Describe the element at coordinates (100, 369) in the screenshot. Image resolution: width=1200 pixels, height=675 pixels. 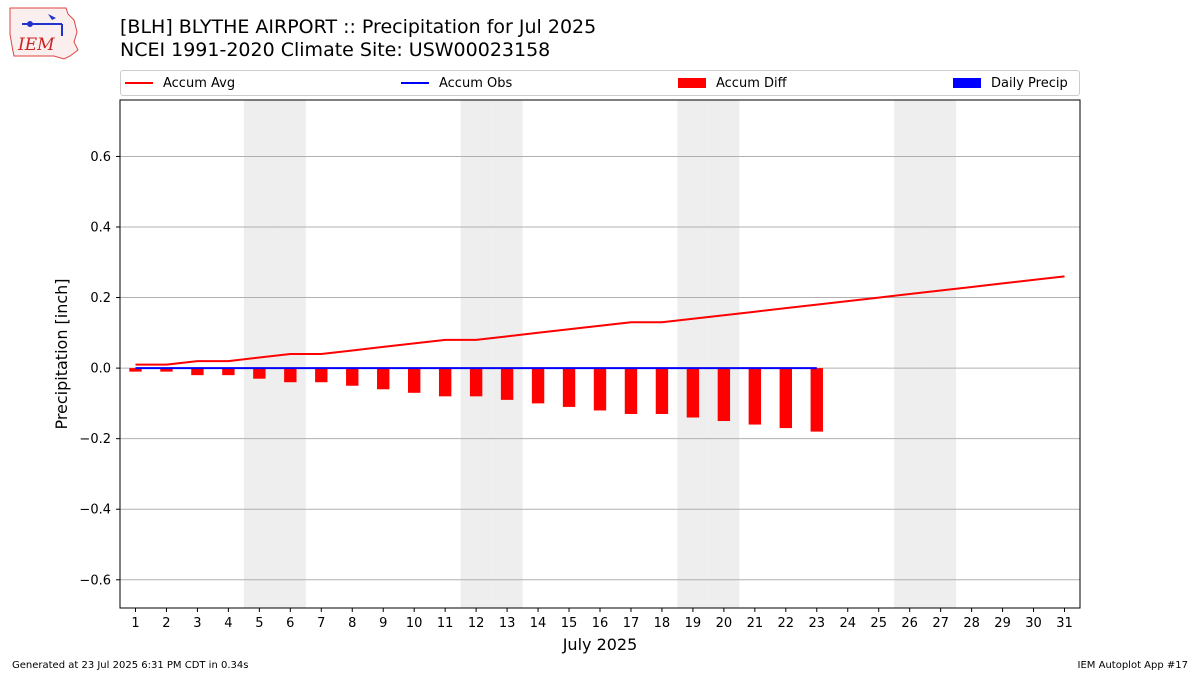
I see `y-tick-label-3: 0.0` at that location.